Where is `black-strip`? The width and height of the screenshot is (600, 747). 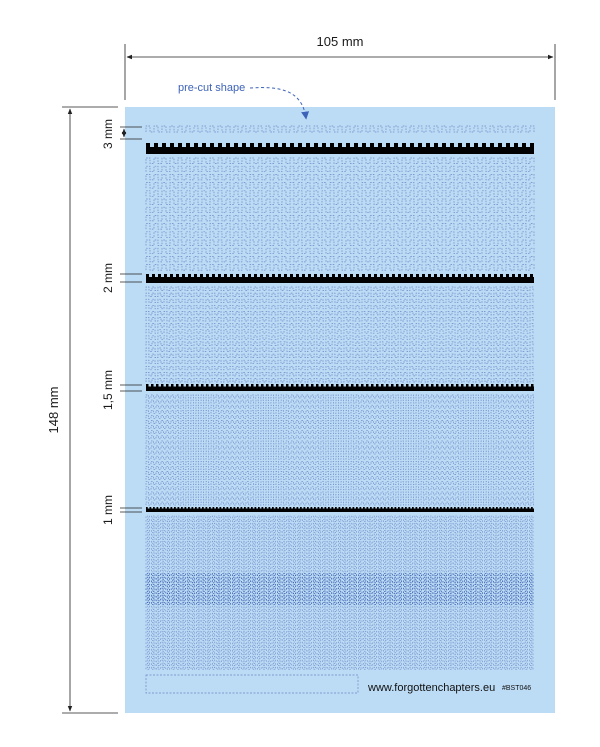 black-strip is located at coordinates (340, 388).